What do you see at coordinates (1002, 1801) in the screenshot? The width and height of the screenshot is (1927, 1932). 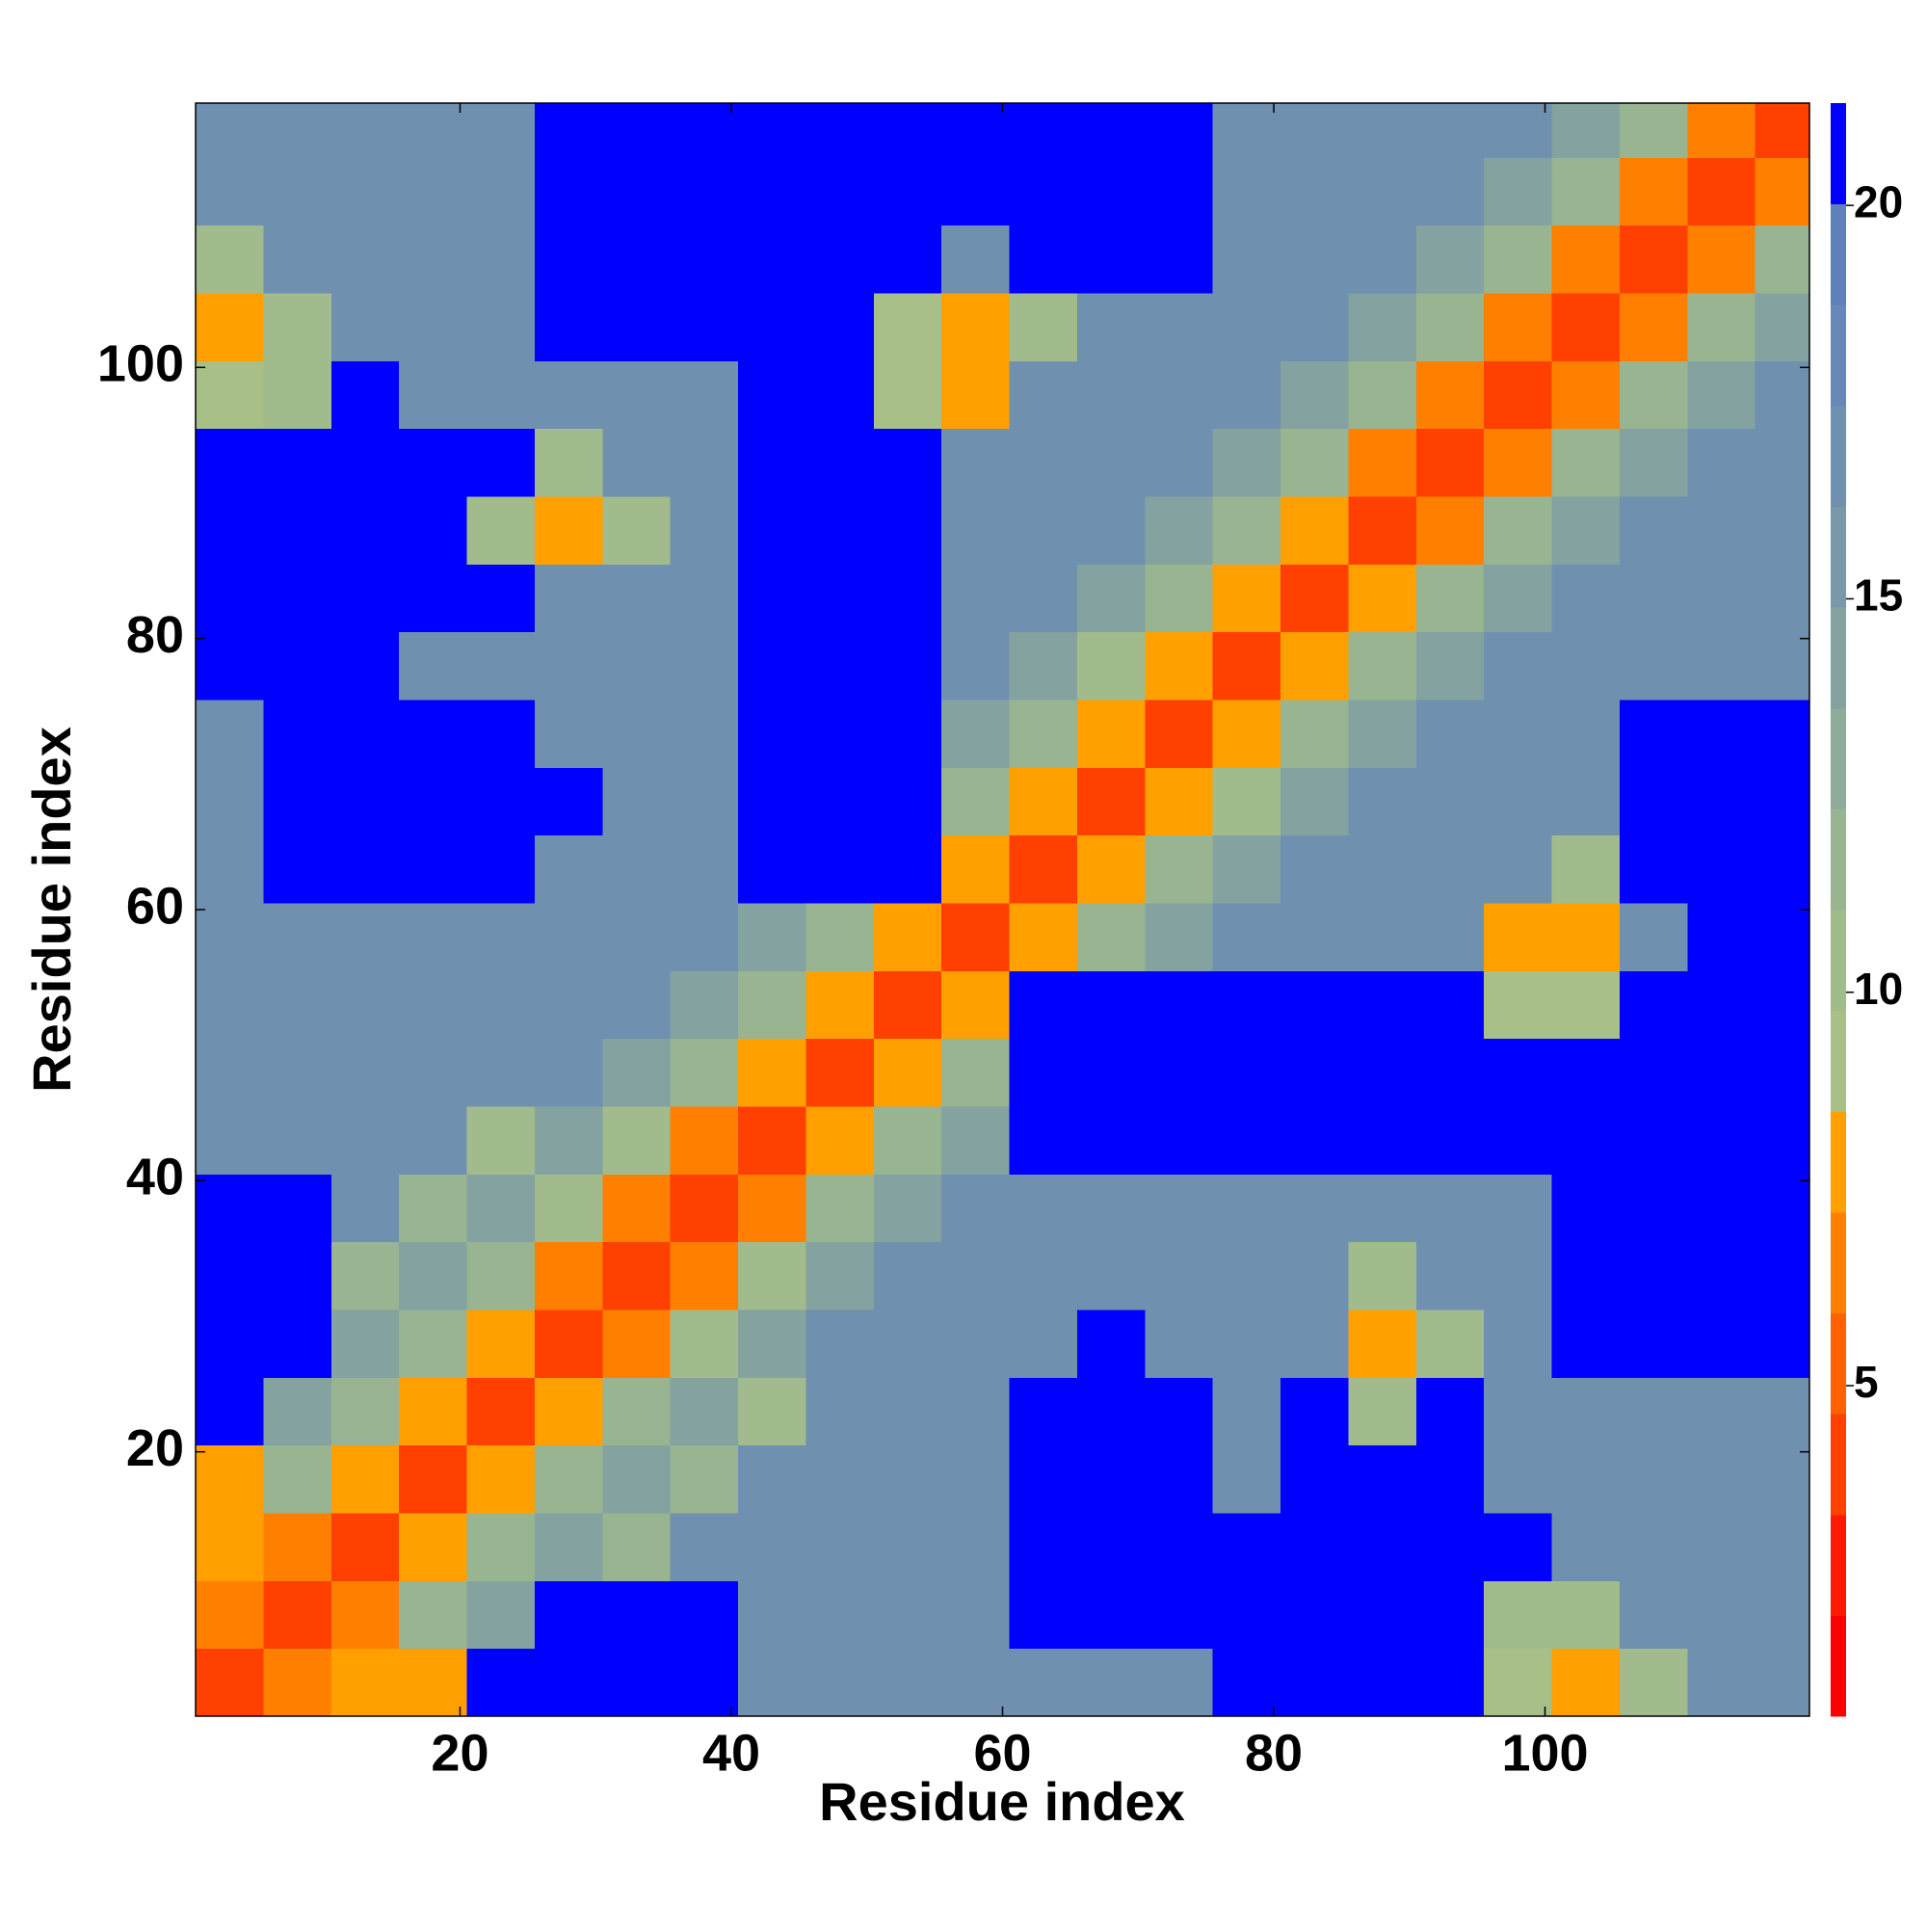 I see `x-axis-title: Residue index` at bounding box center [1002, 1801].